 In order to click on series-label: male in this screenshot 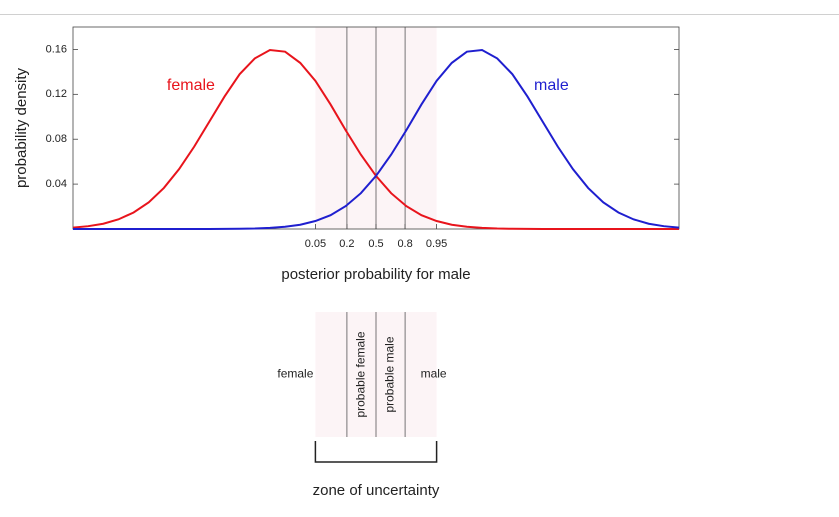, I will do `click(551, 85)`.